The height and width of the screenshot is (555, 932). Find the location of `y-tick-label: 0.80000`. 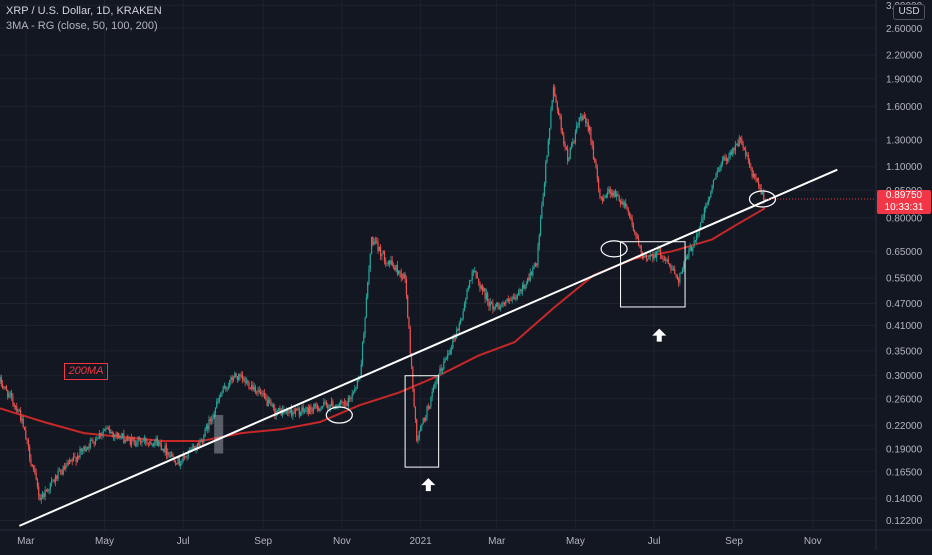

y-tick-label: 0.80000 is located at coordinates (904, 218).